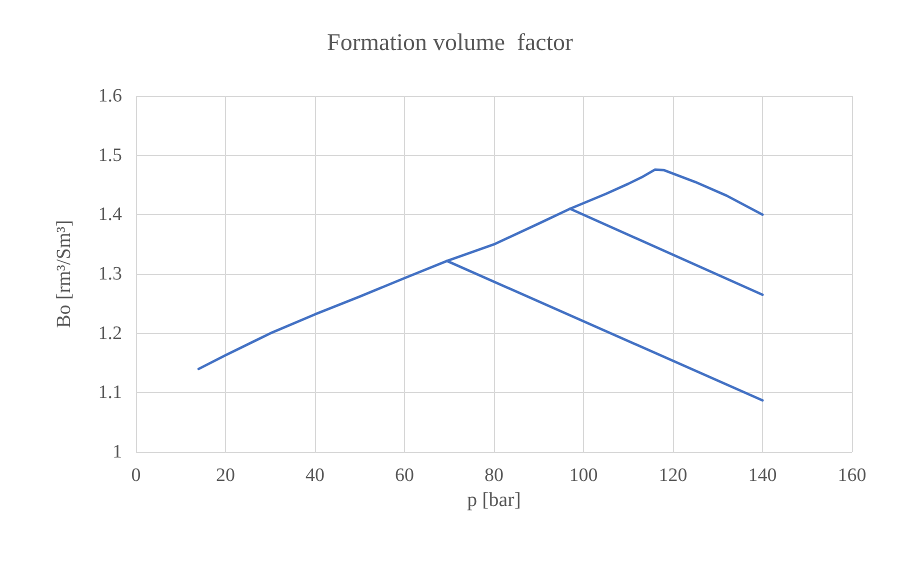  Describe the element at coordinates (494, 499) in the screenshot. I see `x-axis-title: p [bar]` at that location.